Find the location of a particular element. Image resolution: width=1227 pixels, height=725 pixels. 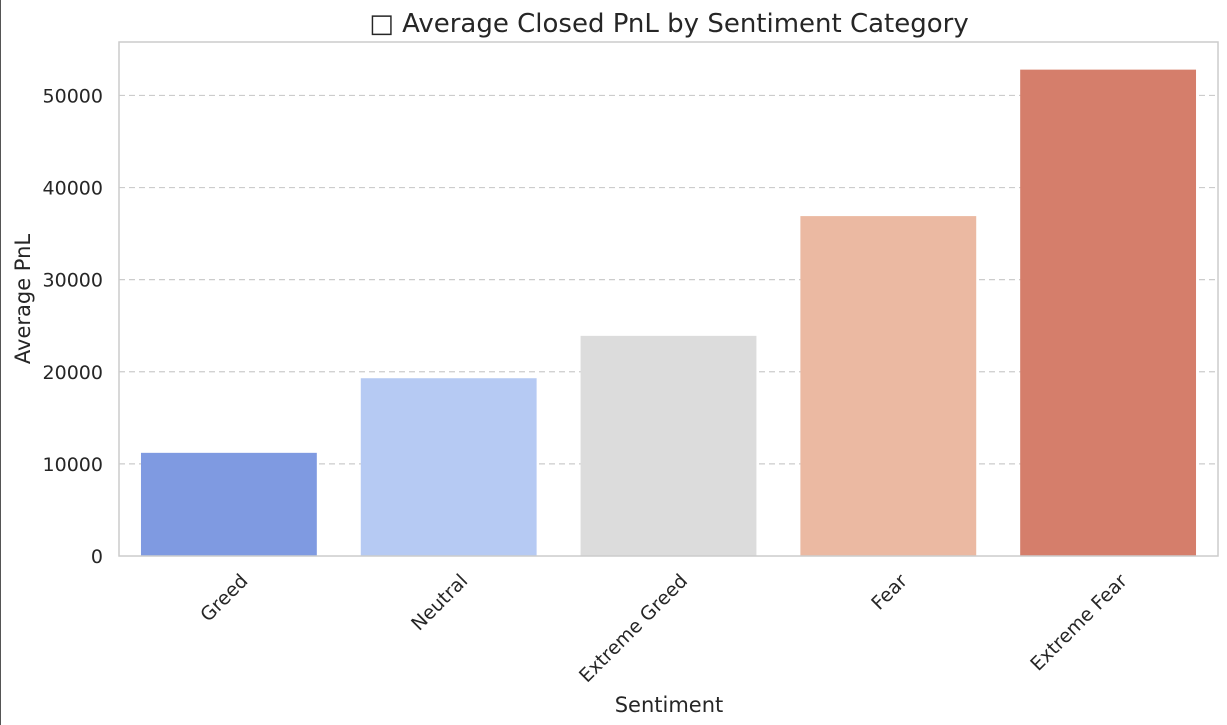

bar-fear is located at coordinates (888, 386).